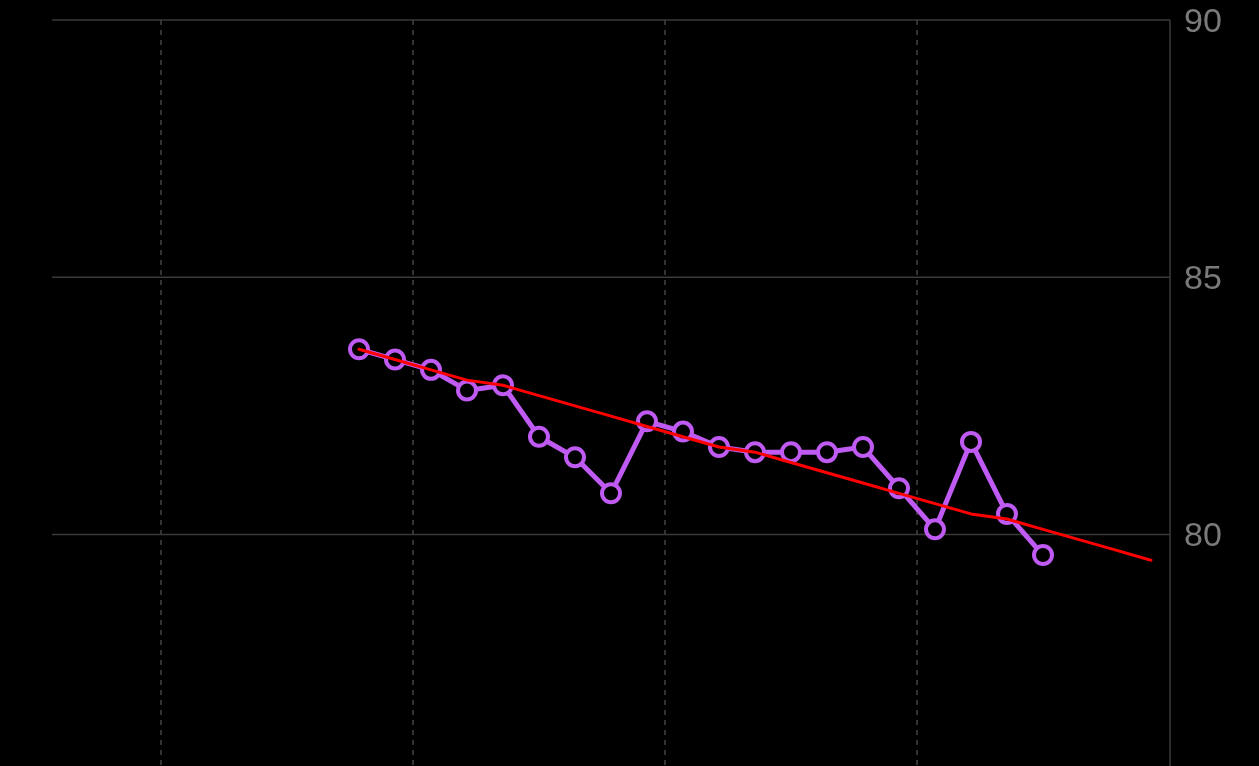 This screenshot has width=1259, height=766. Describe the element at coordinates (1203, 277) in the screenshot. I see `y-tick-label: 85` at that location.